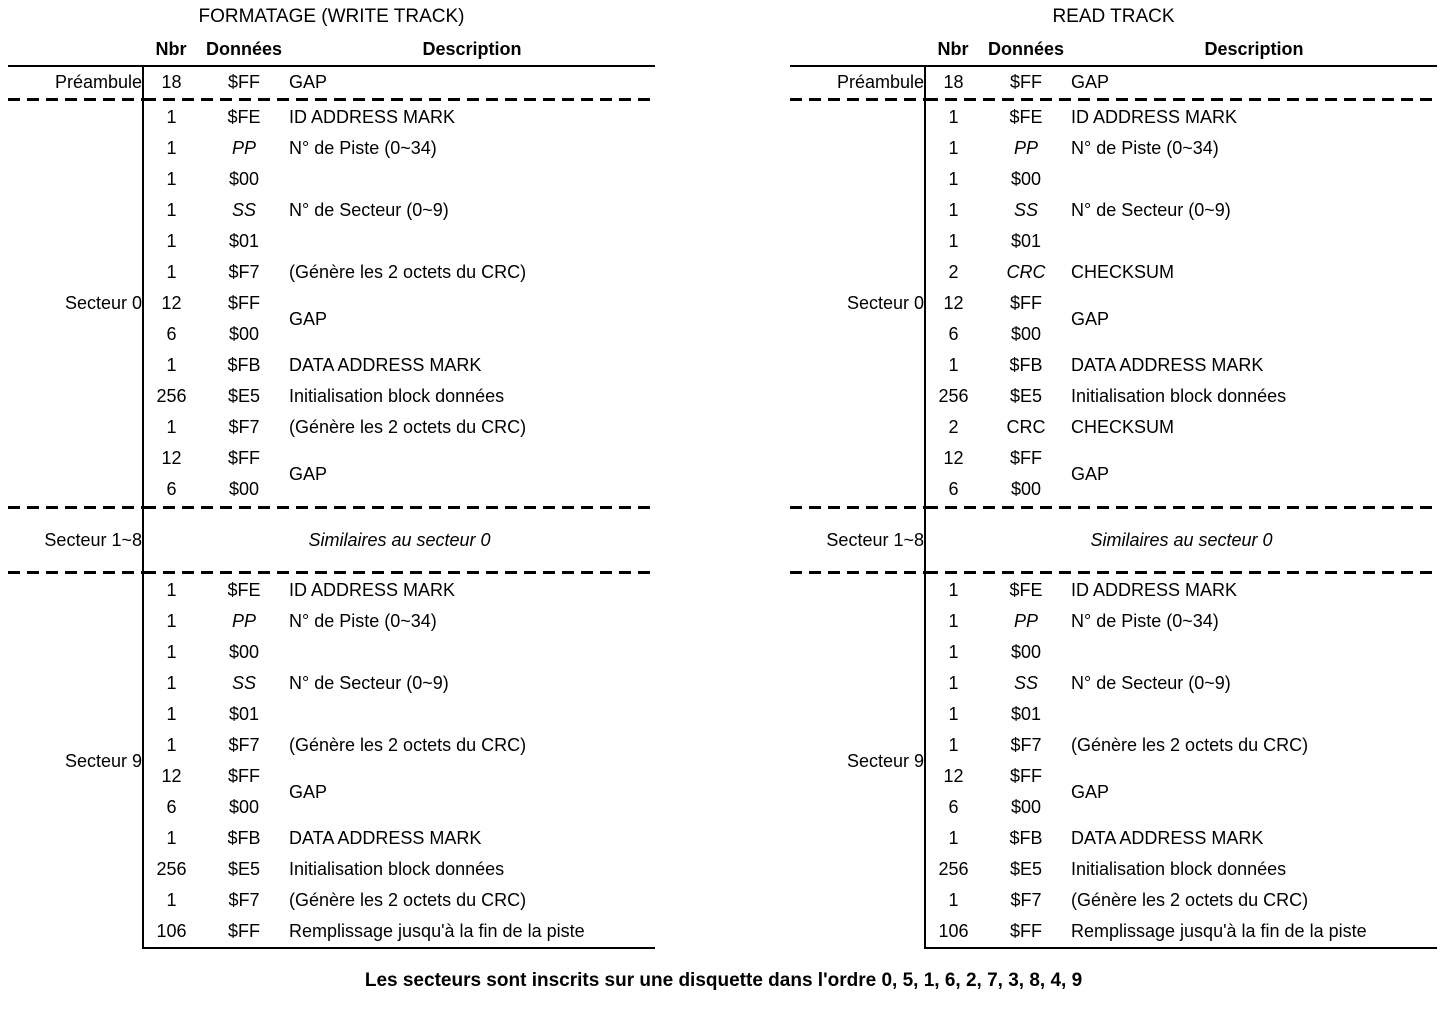  Describe the element at coordinates (1113, 16) in the screenshot. I see `read-track-title: READ TRACK` at that location.